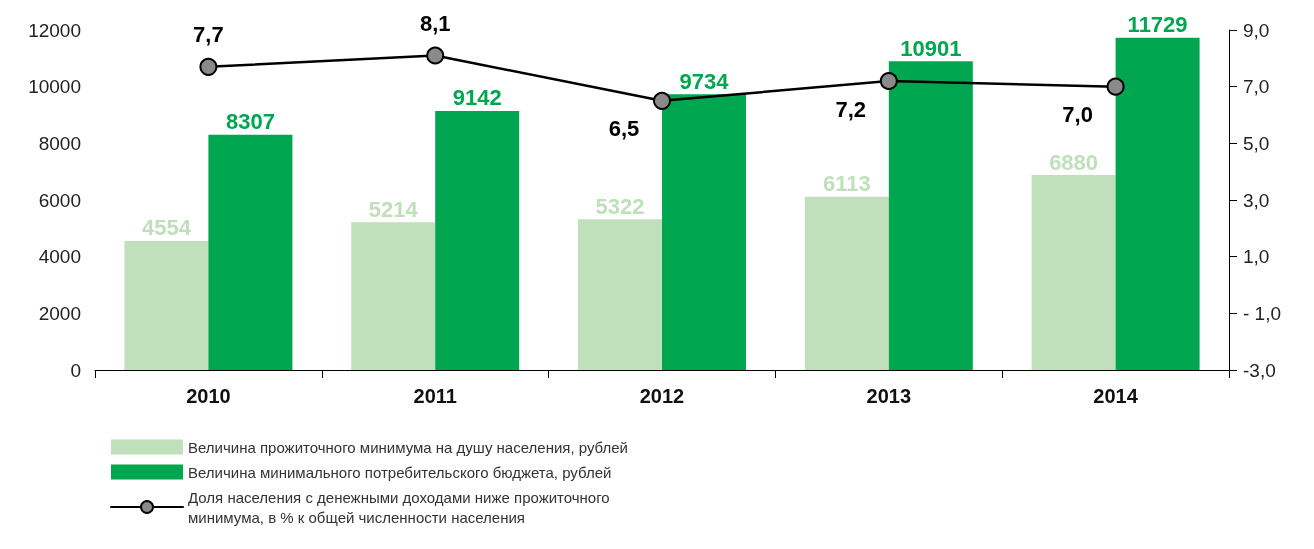 The height and width of the screenshot is (549, 1314). Describe the element at coordinates (435, 23) in the screenshot. I see `data-label: 8,1` at that location.